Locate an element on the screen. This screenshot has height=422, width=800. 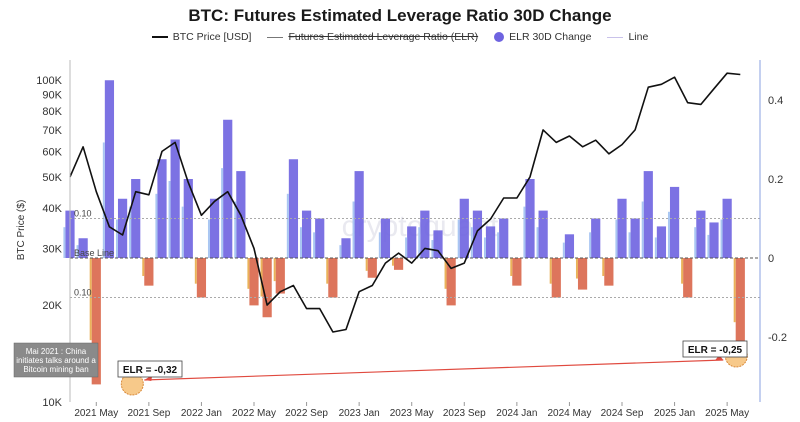
legend-swatch-line is located at coordinates (615, 37).